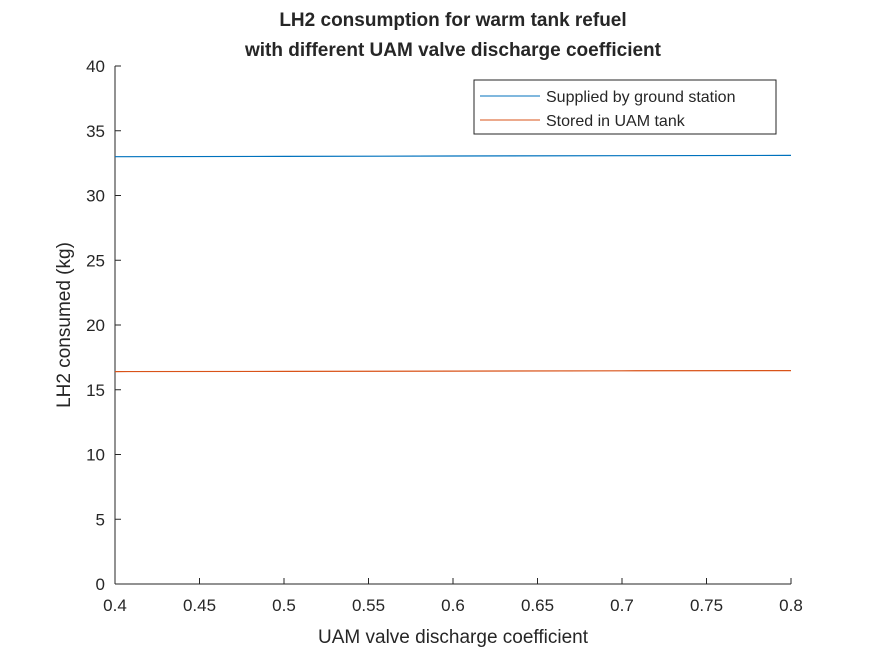  Describe the element at coordinates (95, 390) in the screenshot. I see `y-tick-label: 15` at that location.